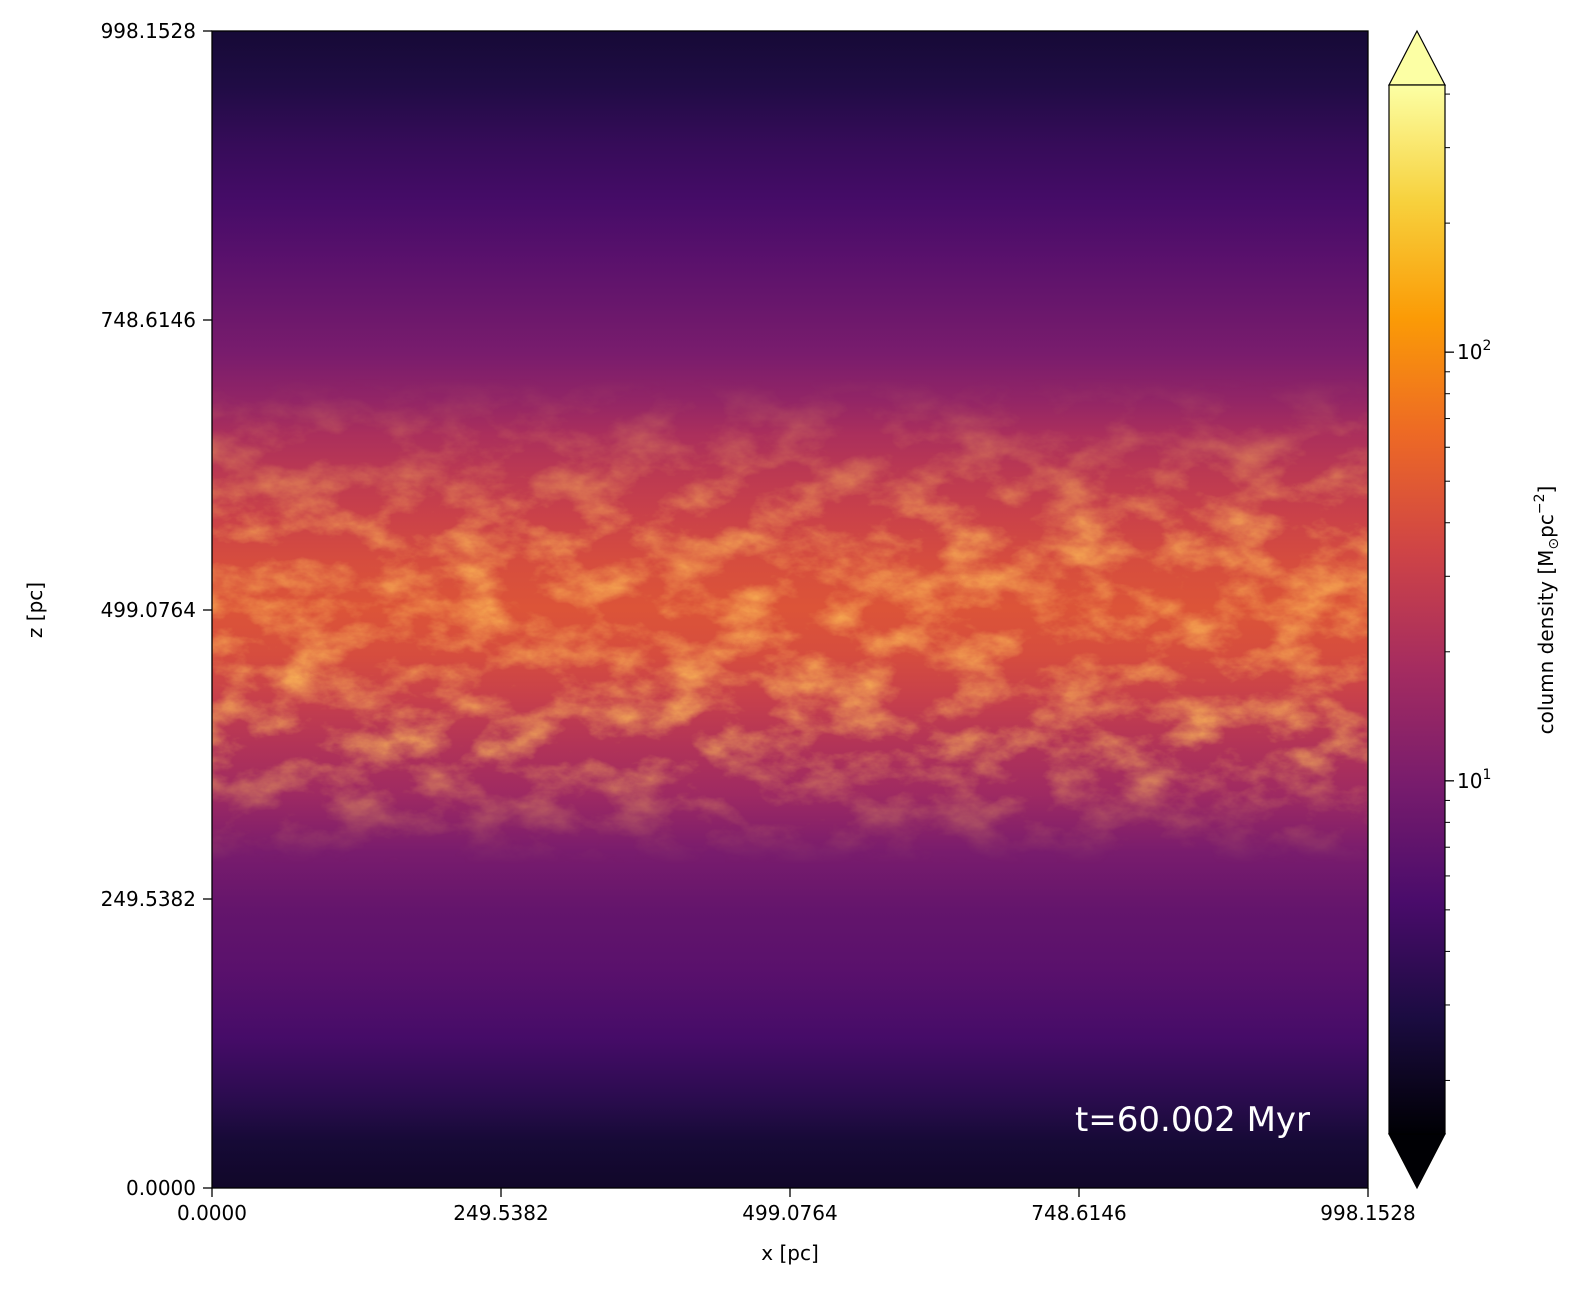  What do you see at coordinates (148, 320) in the screenshot?
I see `y-tick-label: 748.6146` at bounding box center [148, 320].